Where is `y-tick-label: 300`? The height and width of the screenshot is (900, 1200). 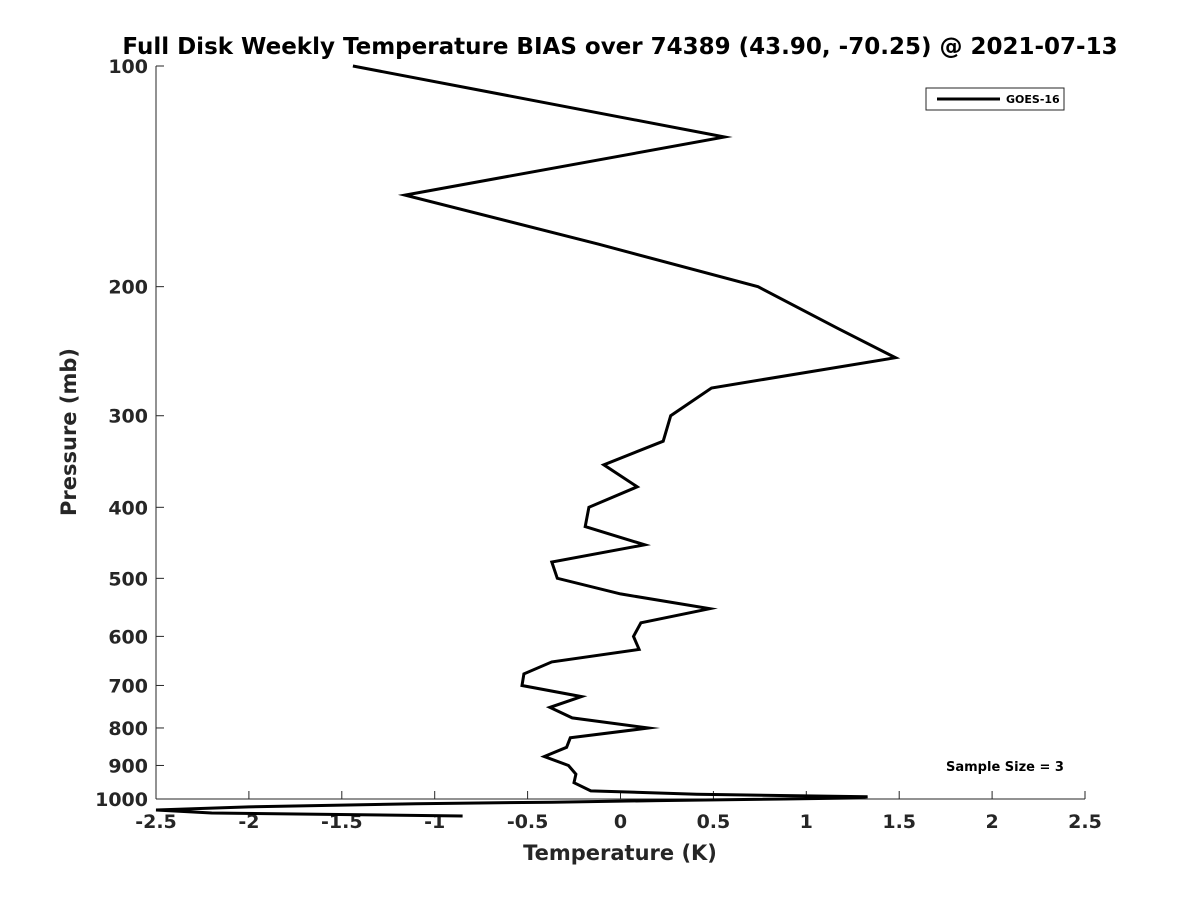 y-tick-label: 300 is located at coordinates (128, 417).